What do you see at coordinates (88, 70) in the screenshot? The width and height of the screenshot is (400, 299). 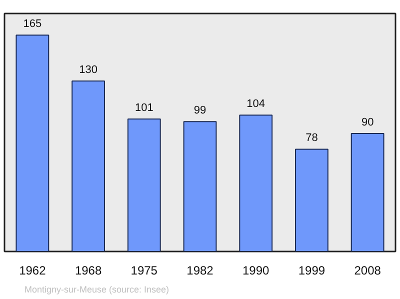 I see `data-label: 130` at bounding box center [88, 70].